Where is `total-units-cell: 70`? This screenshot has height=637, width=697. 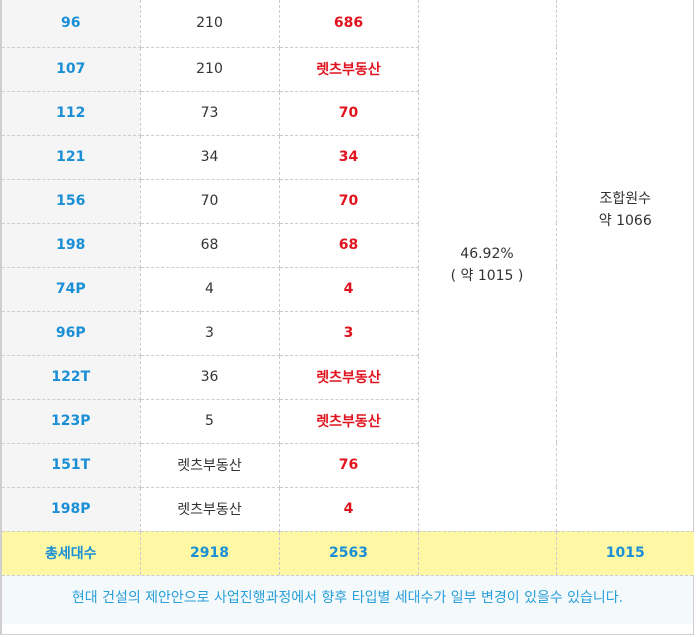
total-units-cell: 70 is located at coordinates (210, 201).